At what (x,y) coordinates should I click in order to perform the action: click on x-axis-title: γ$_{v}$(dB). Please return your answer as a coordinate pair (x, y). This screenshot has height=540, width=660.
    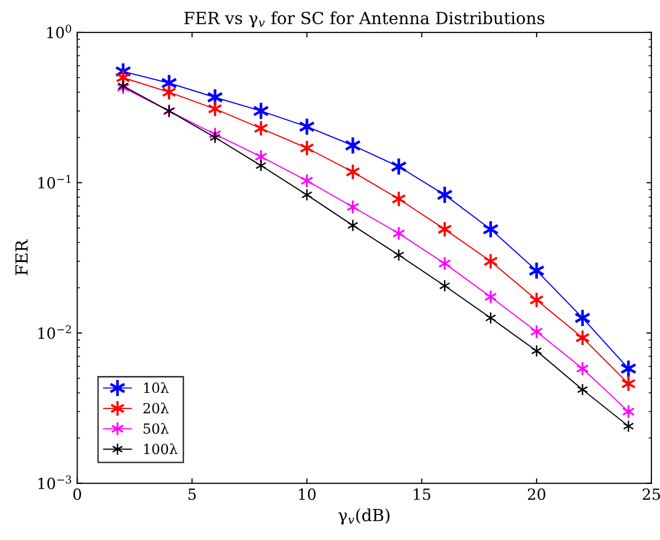
    Looking at the image, I should click on (364, 516).